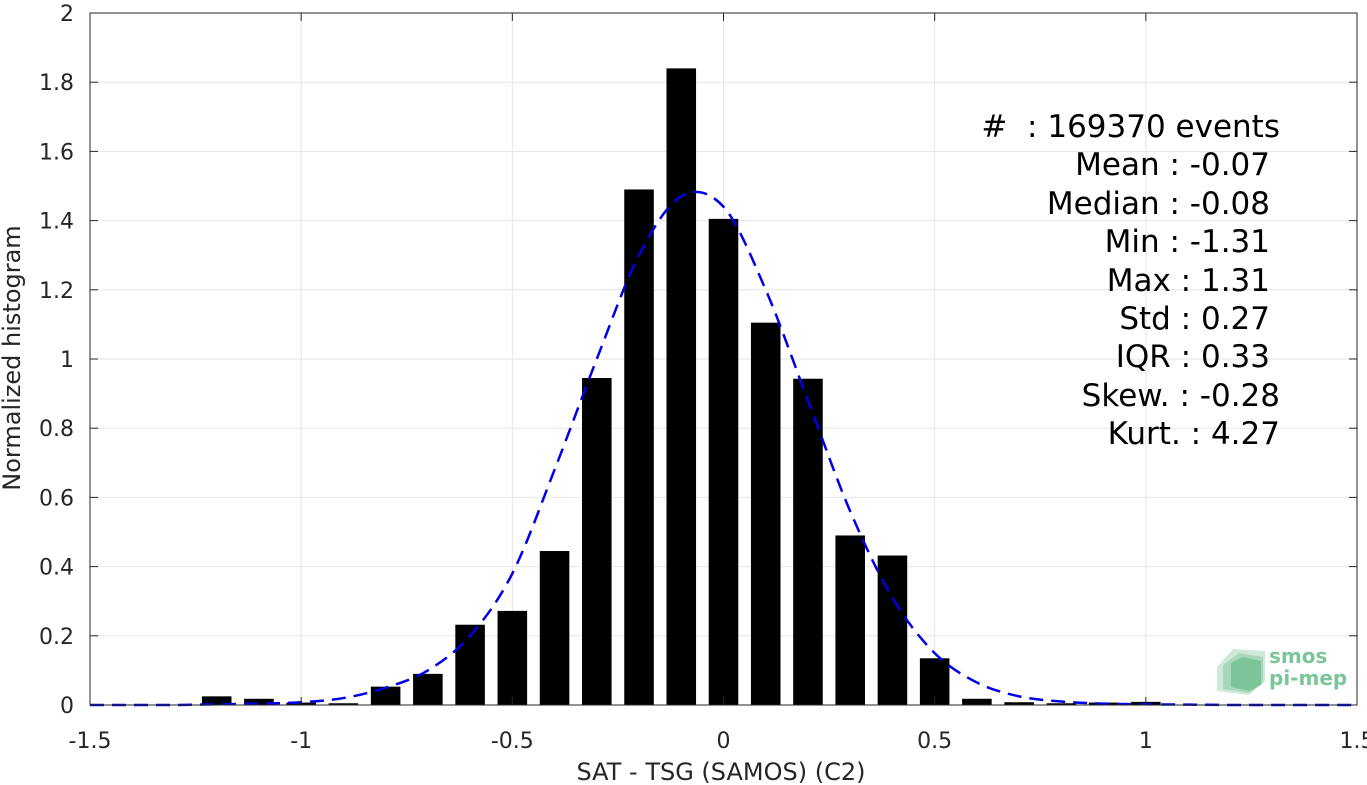 The image size is (1367, 785). Describe the element at coordinates (934, 741) in the screenshot. I see `x-tick-label: 0.5` at that location.